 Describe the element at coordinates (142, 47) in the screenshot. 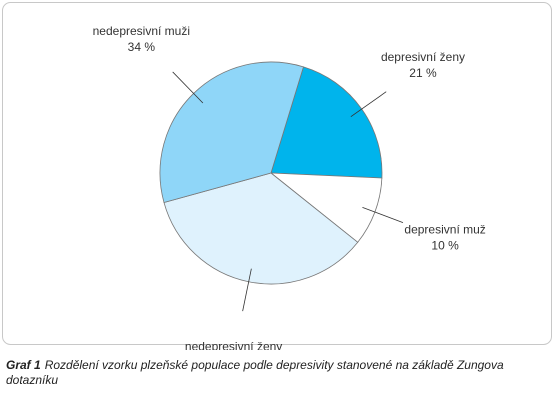

I see `slice-value: 34 %` at that location.